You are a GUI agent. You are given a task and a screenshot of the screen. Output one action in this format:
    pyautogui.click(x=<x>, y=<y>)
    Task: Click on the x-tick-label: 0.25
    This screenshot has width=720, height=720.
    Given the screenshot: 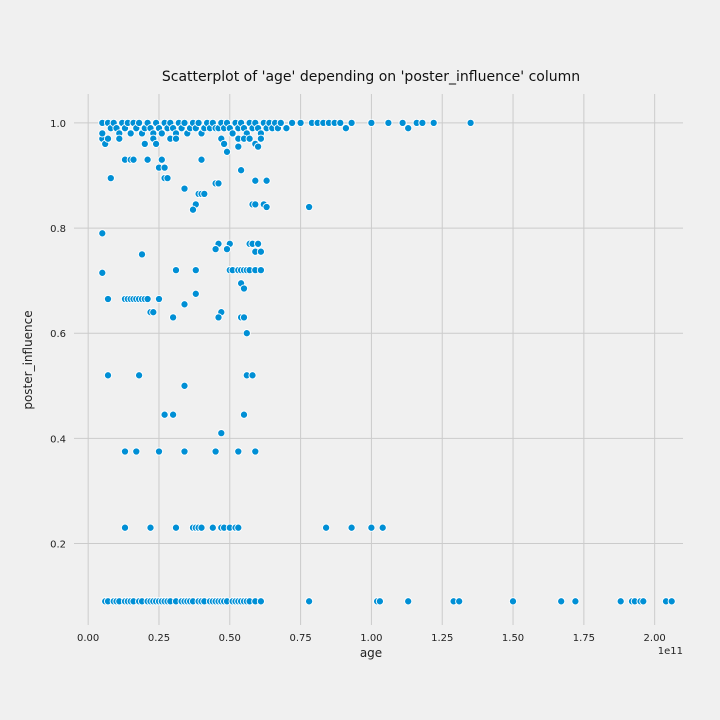 What is the action you would take?
    pyautogui.click(x=159, y=638)
    